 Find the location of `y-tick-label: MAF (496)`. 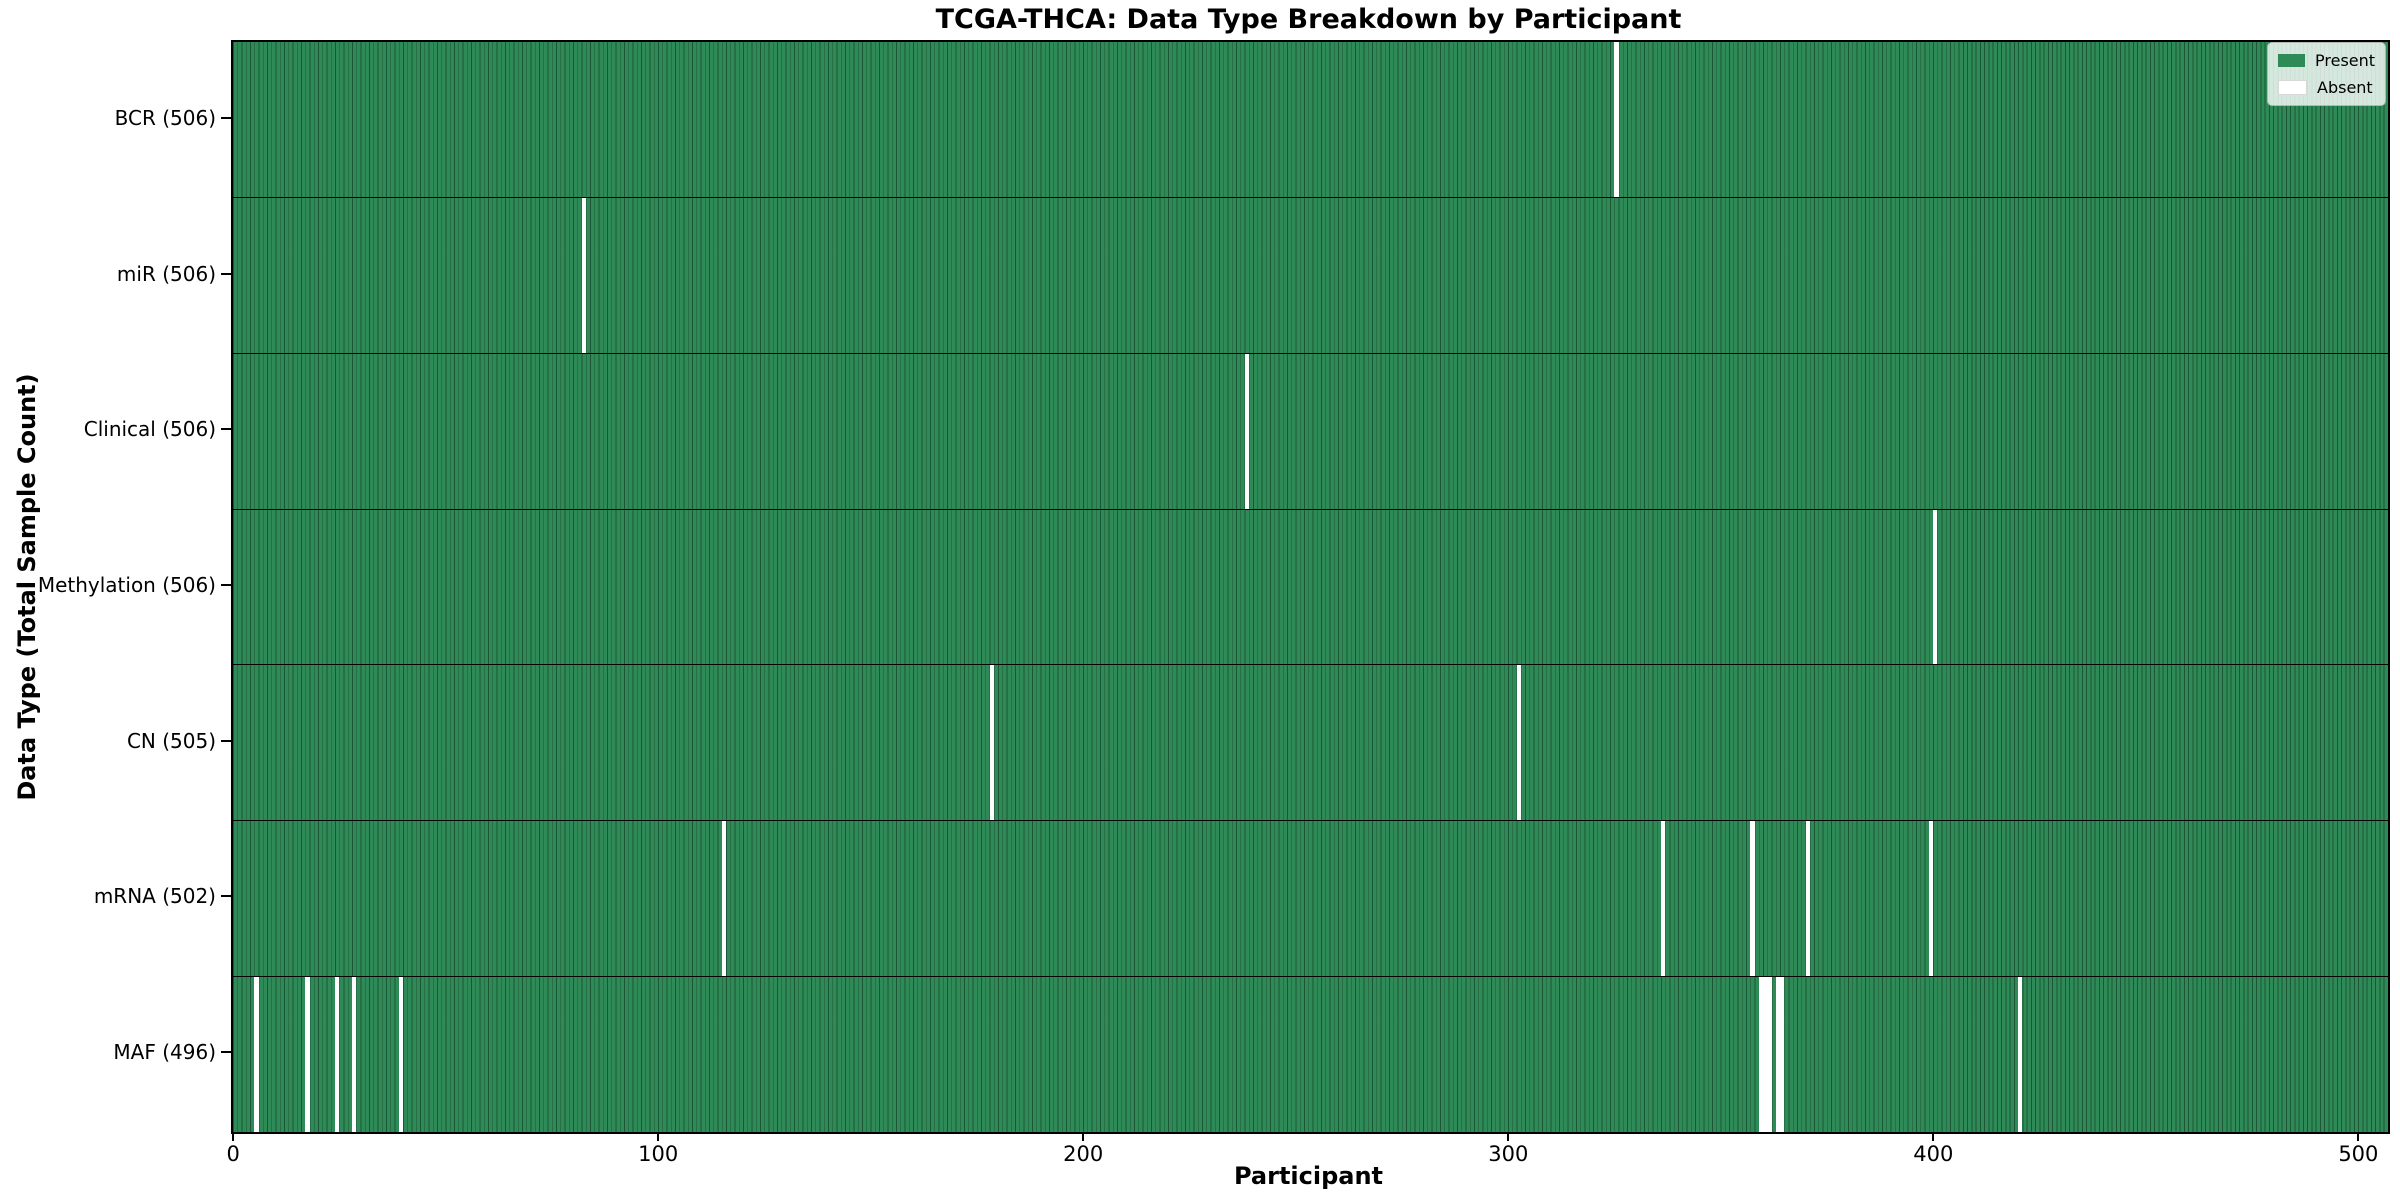

y-tick-label: MAF (496) is located at coordinates (164, 1052).